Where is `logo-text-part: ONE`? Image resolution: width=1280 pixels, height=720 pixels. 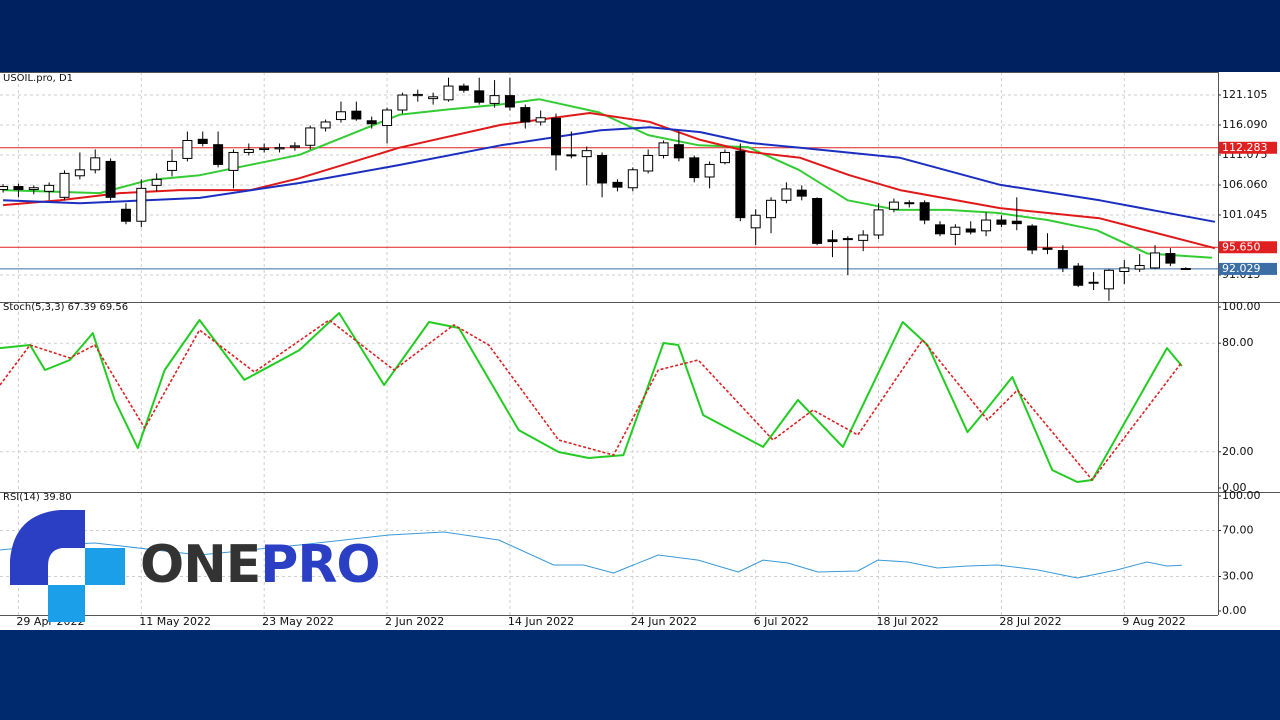 logo-text-part: ONE is located at coordinates (200, 565).